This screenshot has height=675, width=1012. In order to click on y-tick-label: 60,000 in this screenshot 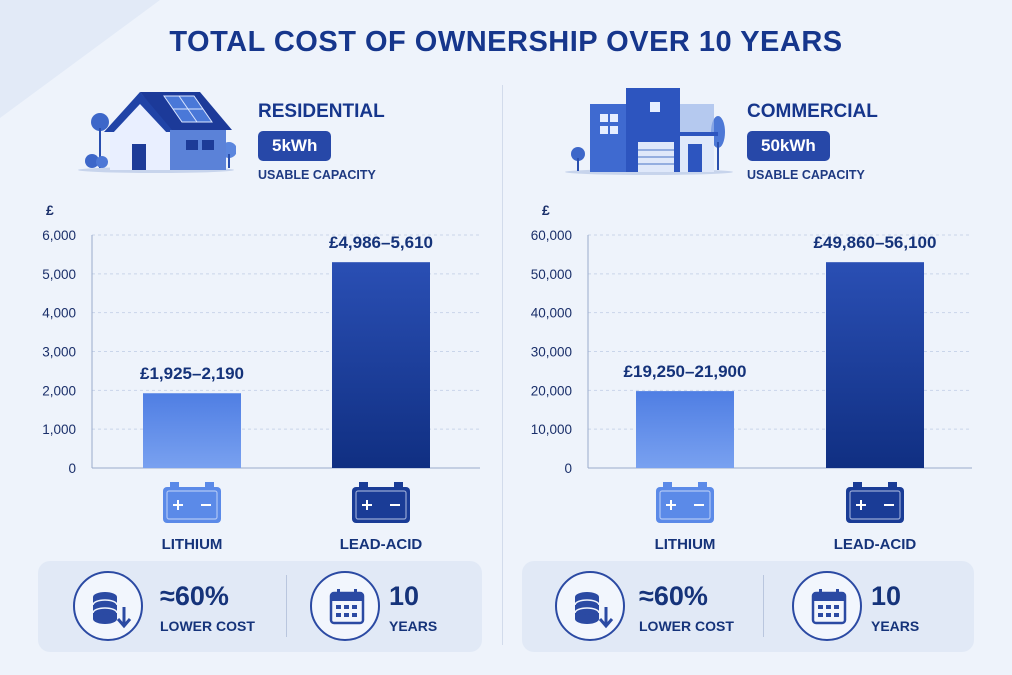, I will do `click(551, 235)`.